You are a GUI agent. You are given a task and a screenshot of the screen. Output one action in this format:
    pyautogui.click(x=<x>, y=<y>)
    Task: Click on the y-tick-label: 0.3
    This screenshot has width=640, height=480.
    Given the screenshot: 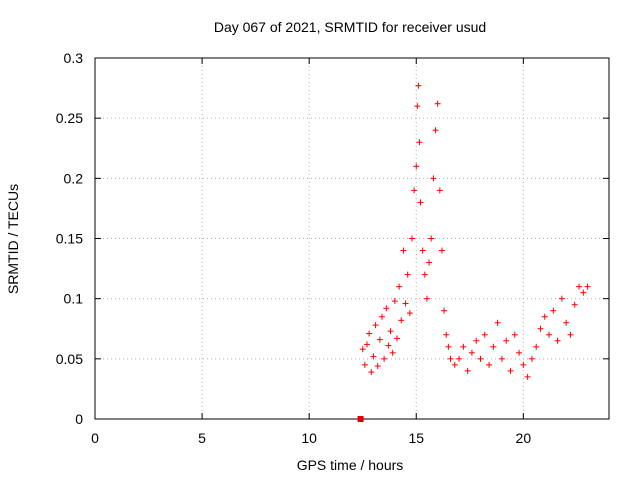 What is the action you would take?
    pyautogui.click(x=74, y=58)
    